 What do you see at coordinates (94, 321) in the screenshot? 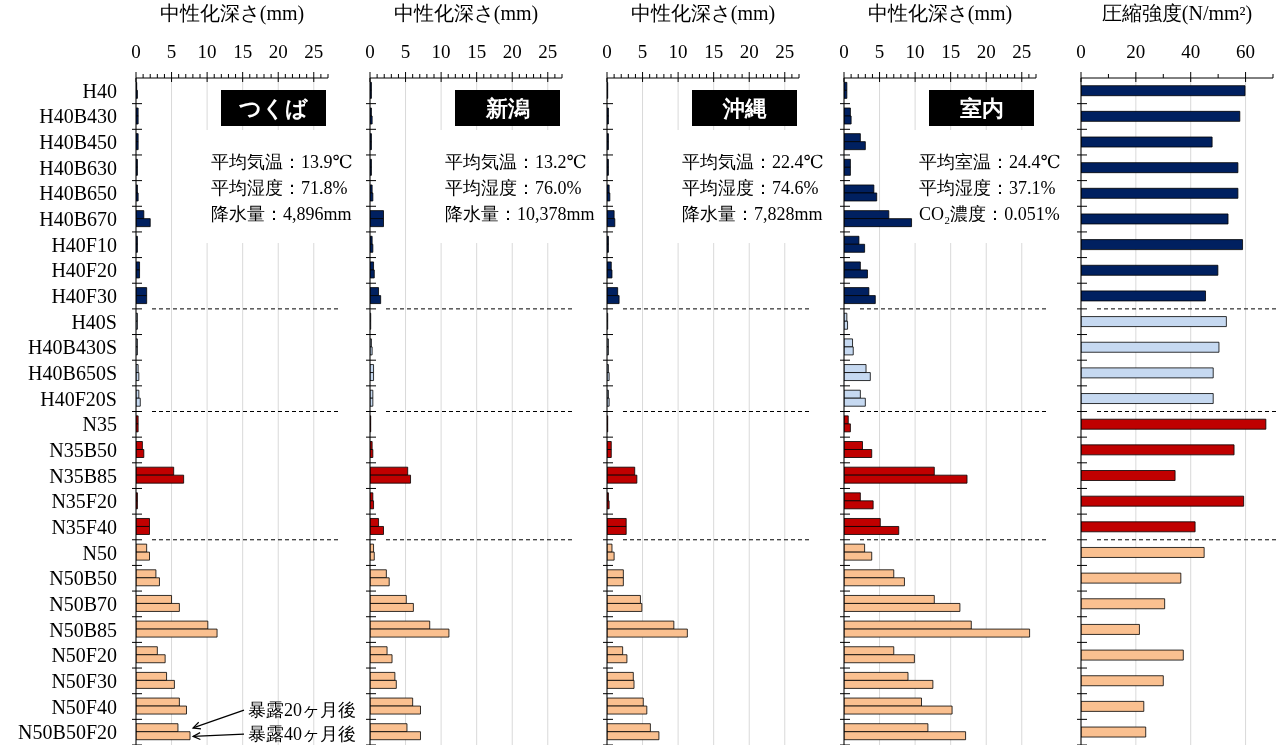
I see `y-tick-label: H40S` at bounding box center [94, 321].